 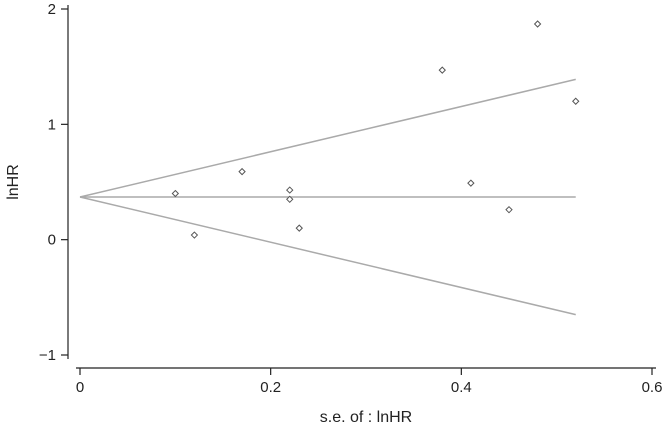 I want to click on y-tick-label: 0, so click(x=52, y=240).